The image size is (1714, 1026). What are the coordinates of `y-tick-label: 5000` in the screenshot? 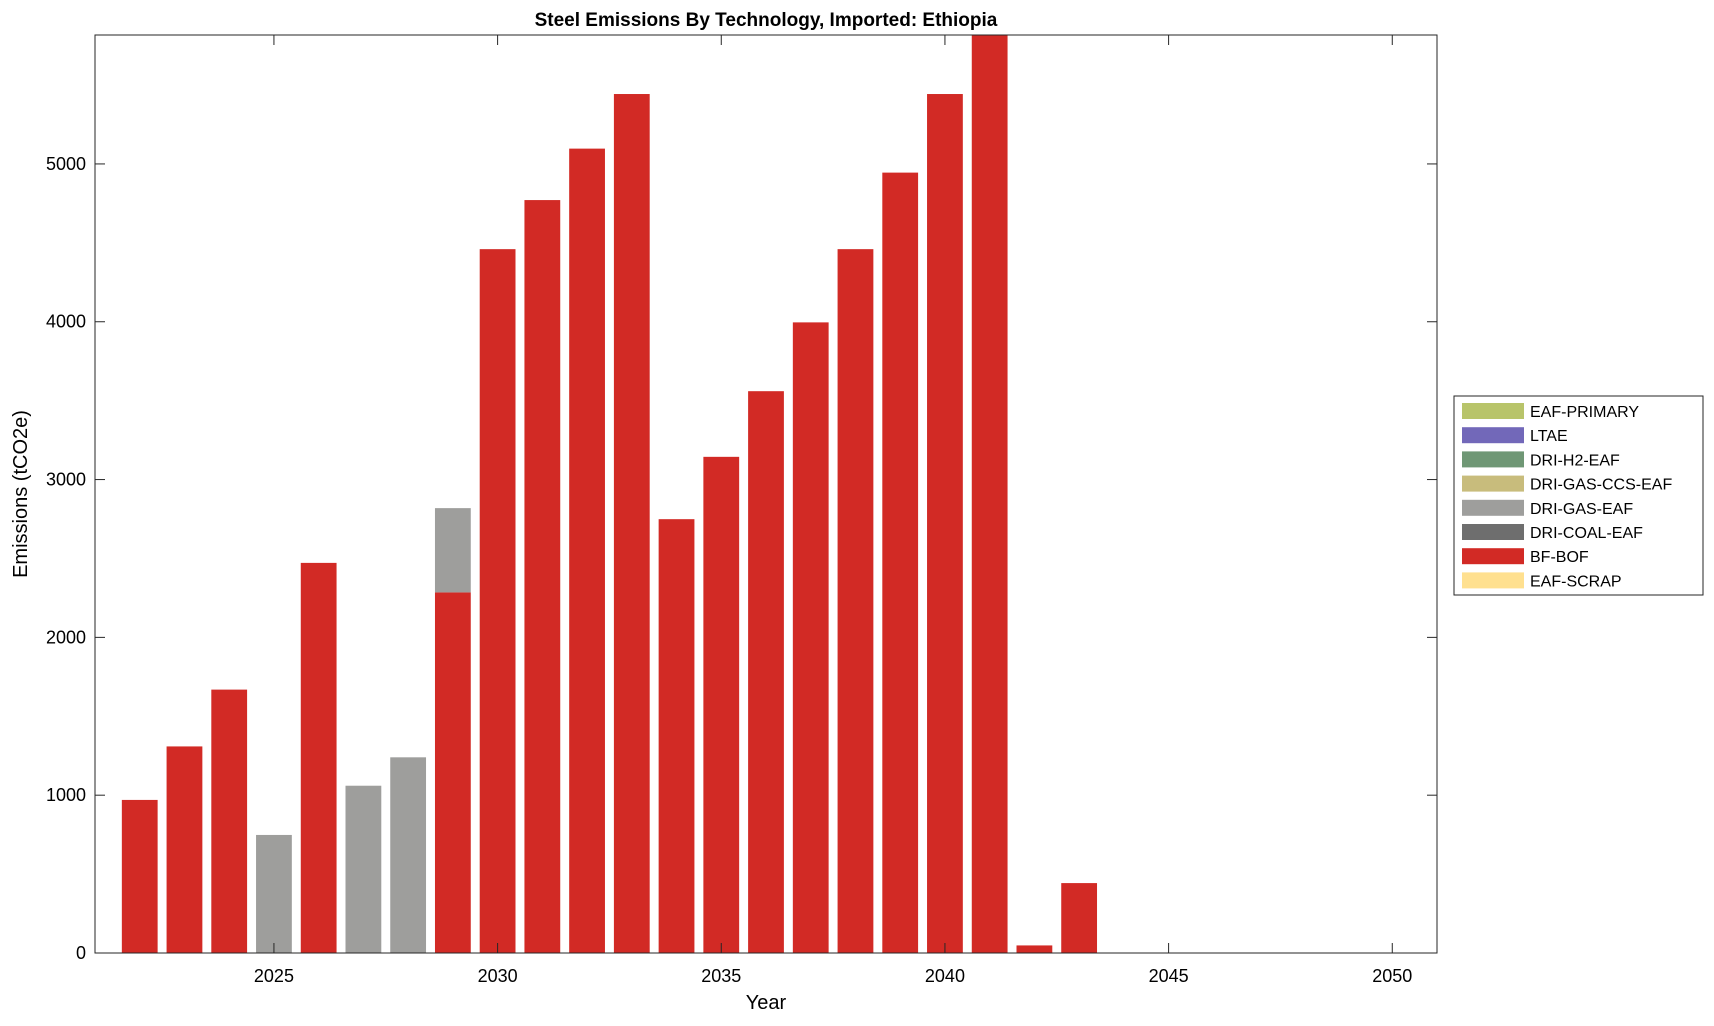 It's located at (66, 164).